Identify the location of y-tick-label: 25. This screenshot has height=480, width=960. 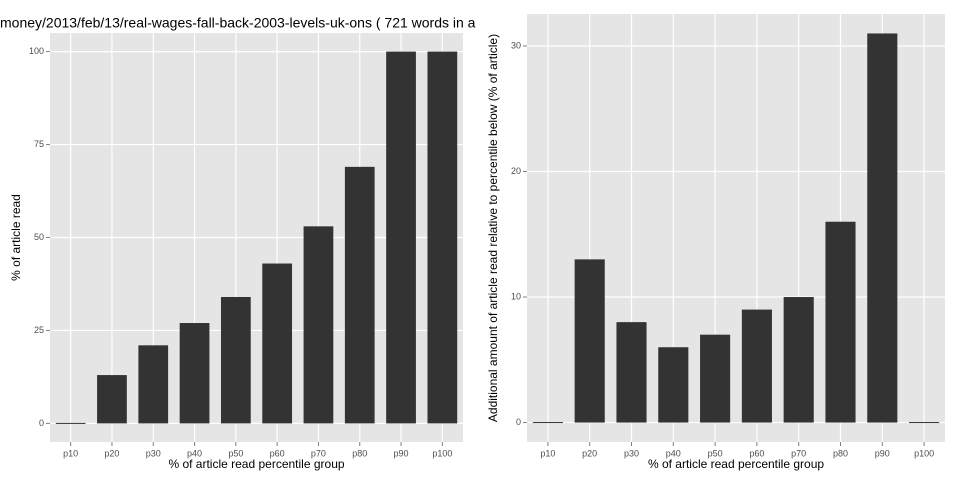
(39, 330).